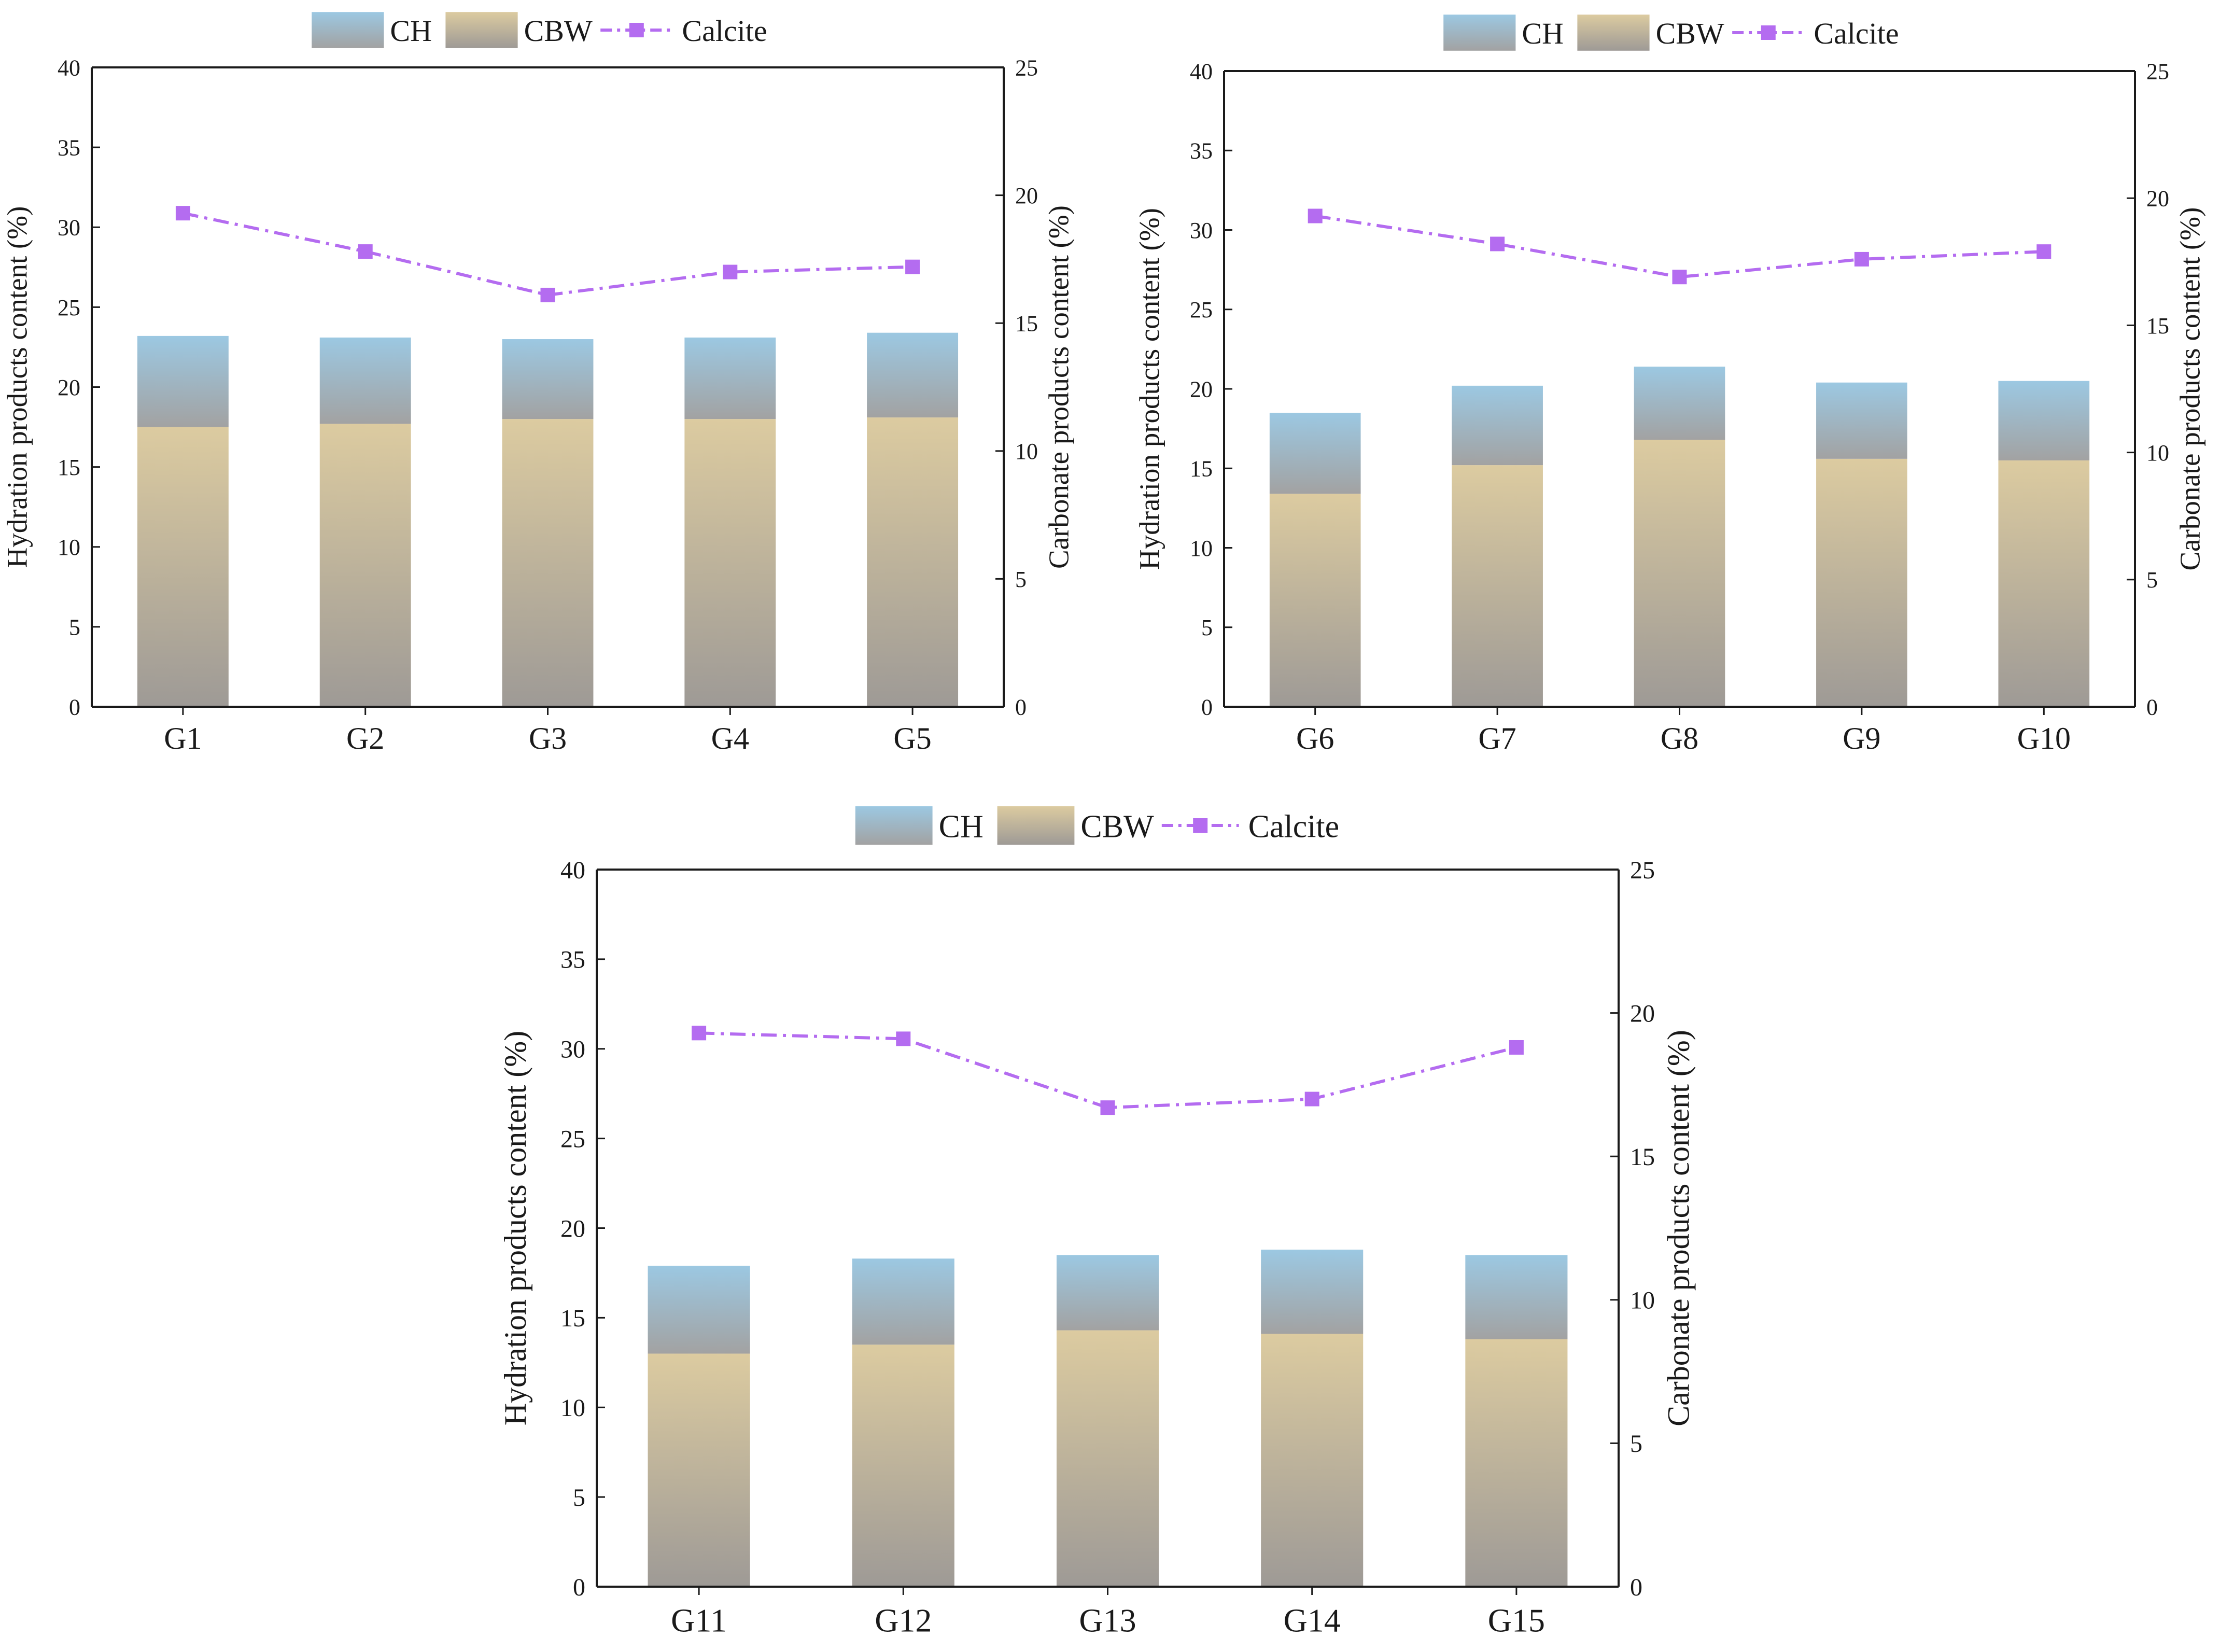 The image size is (2234, 1652). Describe the element at coordinates (699, 1620) in the screenshot. I see `x-tick-label: G11` at that location.